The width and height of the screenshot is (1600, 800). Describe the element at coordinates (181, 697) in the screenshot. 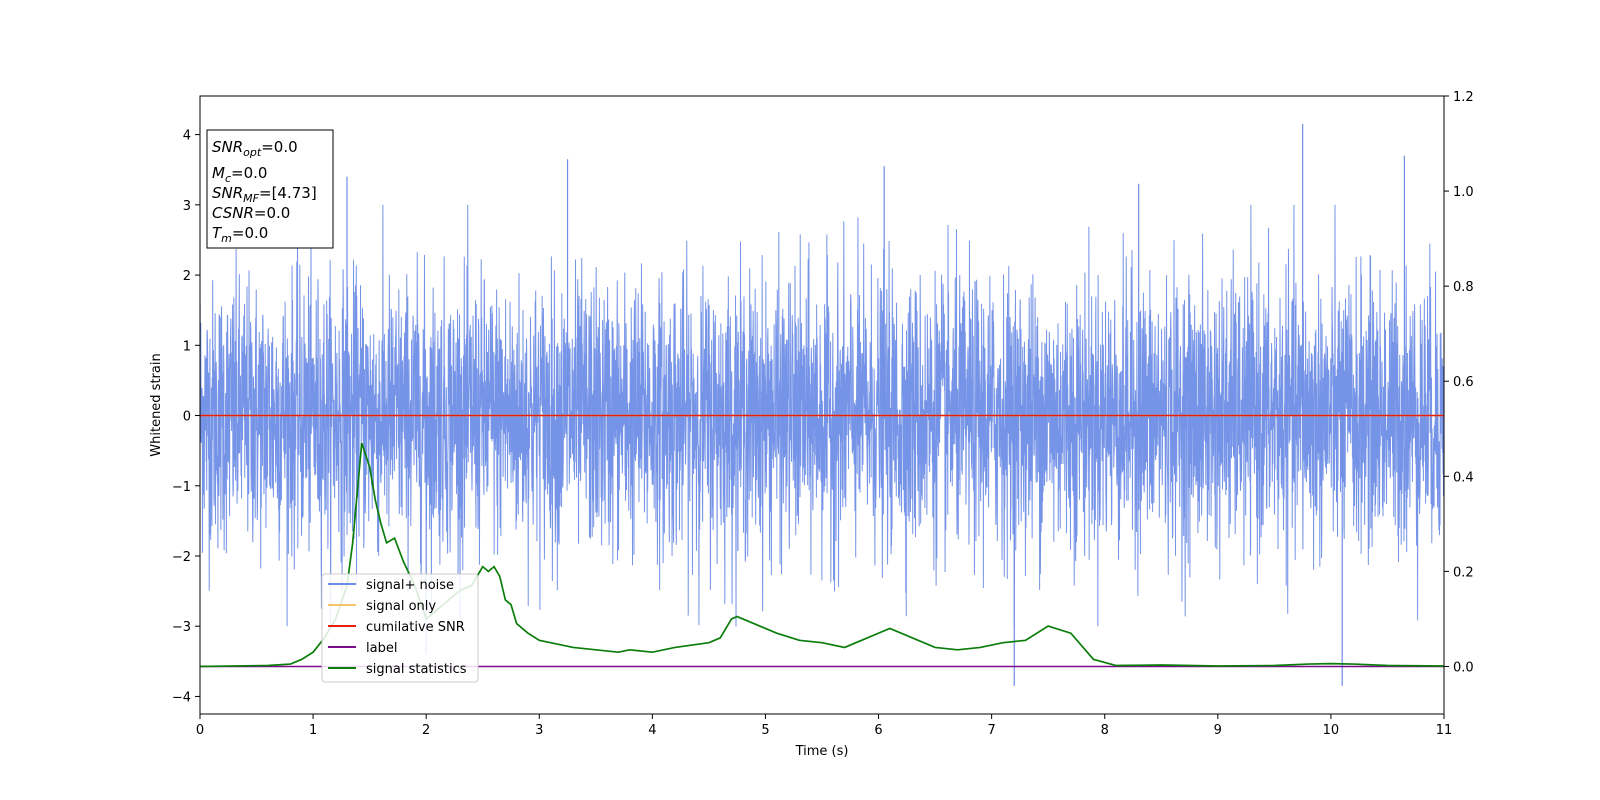

I see `y-tick-label-left: −4` at that location.